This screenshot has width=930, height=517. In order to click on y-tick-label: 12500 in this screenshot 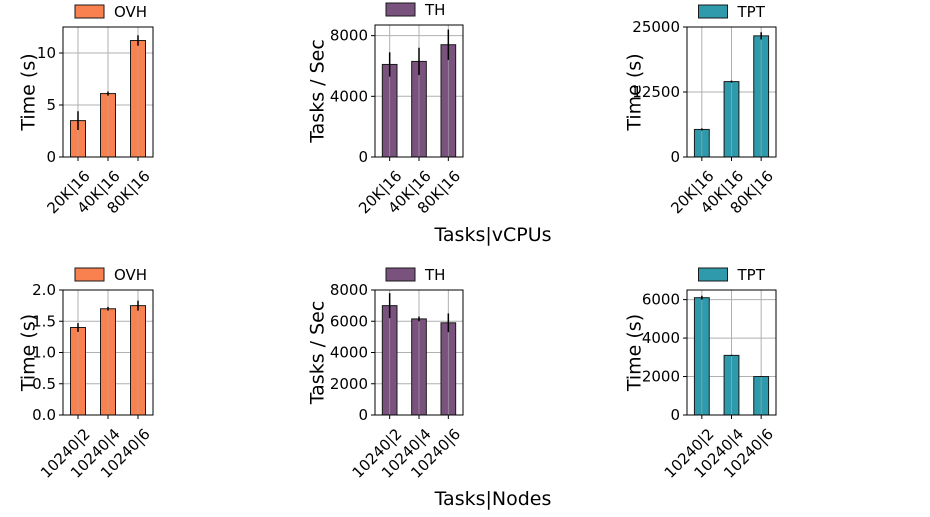, I will do `click(656, 92)`.